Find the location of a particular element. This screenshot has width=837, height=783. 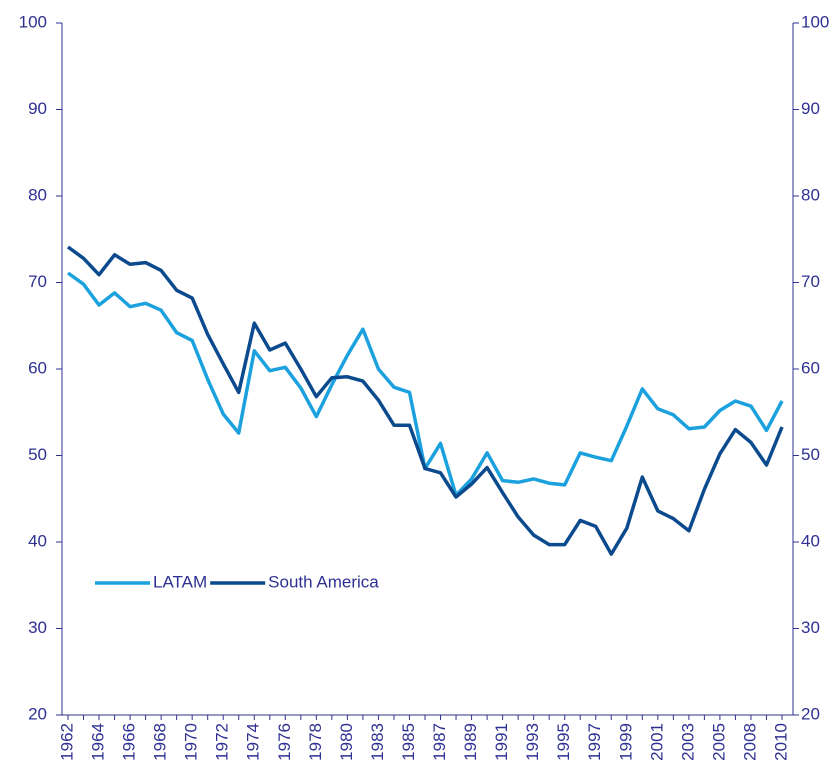

y-tick-label: 30 is located at coordinates (37, 627).